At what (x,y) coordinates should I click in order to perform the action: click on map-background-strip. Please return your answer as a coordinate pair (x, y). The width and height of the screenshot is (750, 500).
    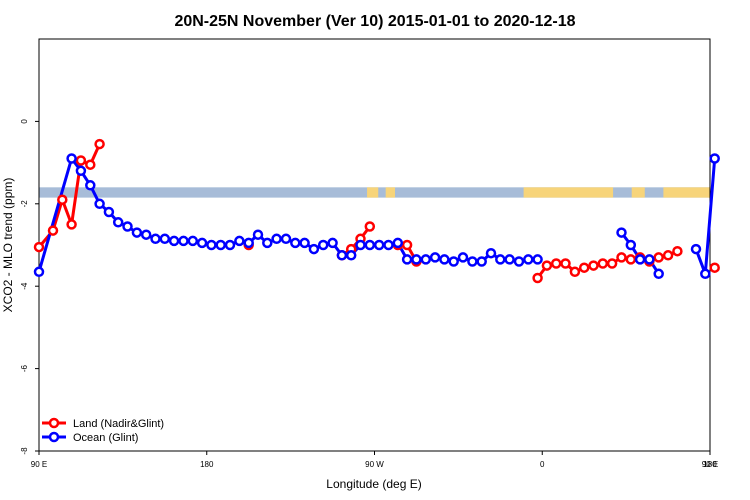
    Looking at the image, I should click on (374, 192).